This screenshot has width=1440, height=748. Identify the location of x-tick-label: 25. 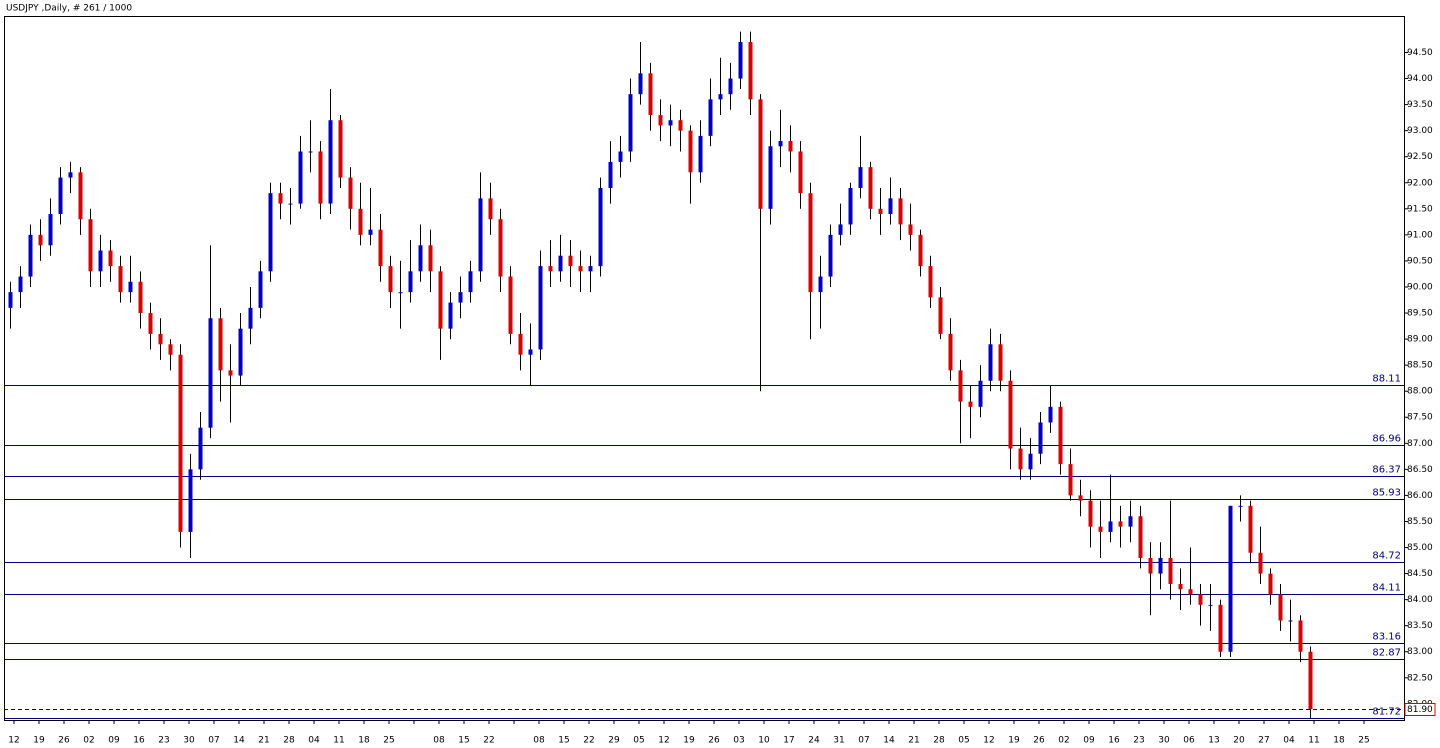
(1363, 741).